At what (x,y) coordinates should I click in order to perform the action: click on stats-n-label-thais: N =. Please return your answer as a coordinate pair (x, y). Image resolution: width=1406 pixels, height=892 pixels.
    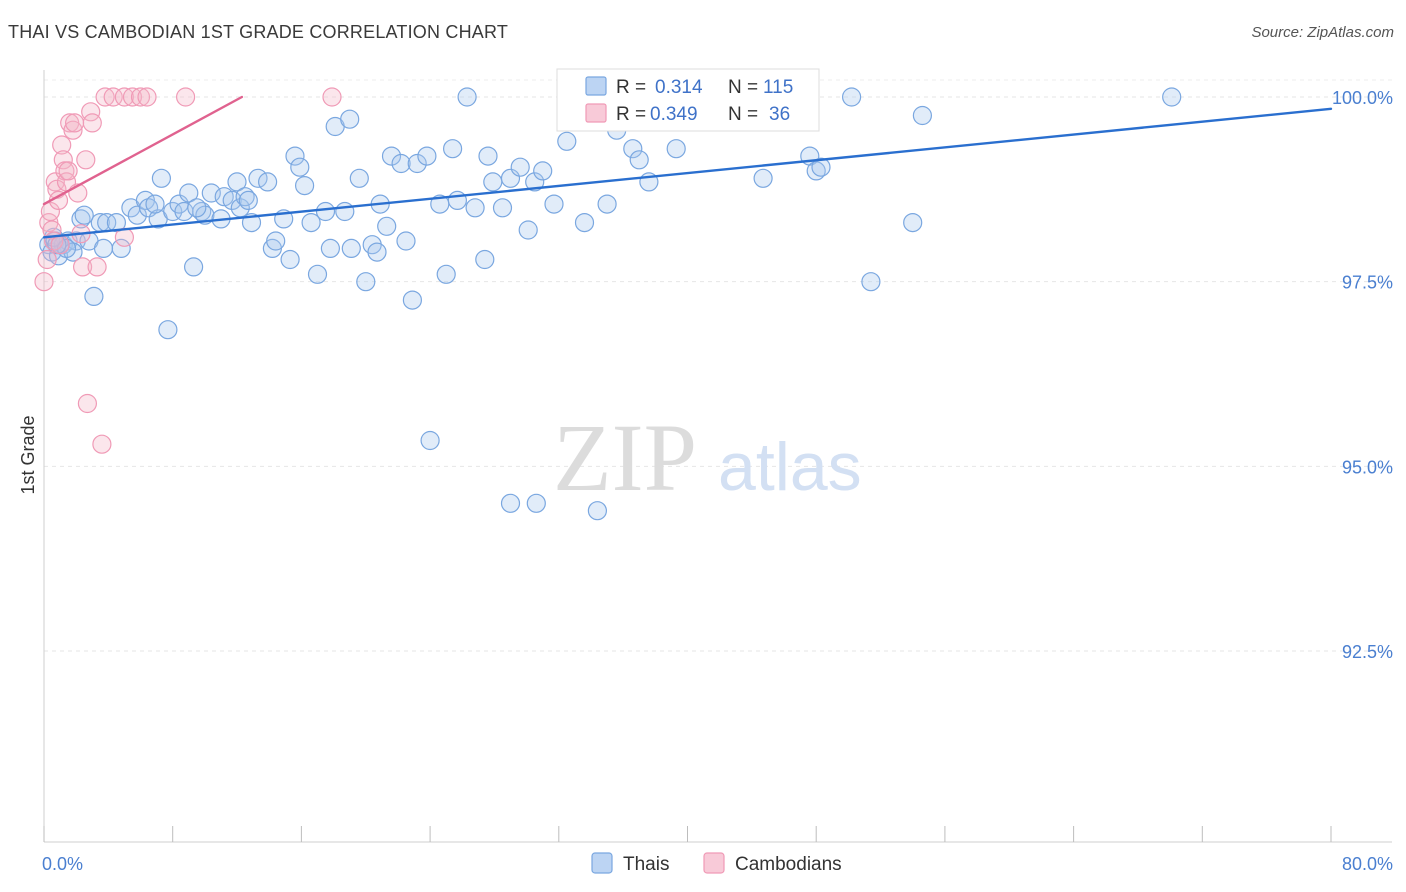
    Looking at the image, I should click on (743, 87).